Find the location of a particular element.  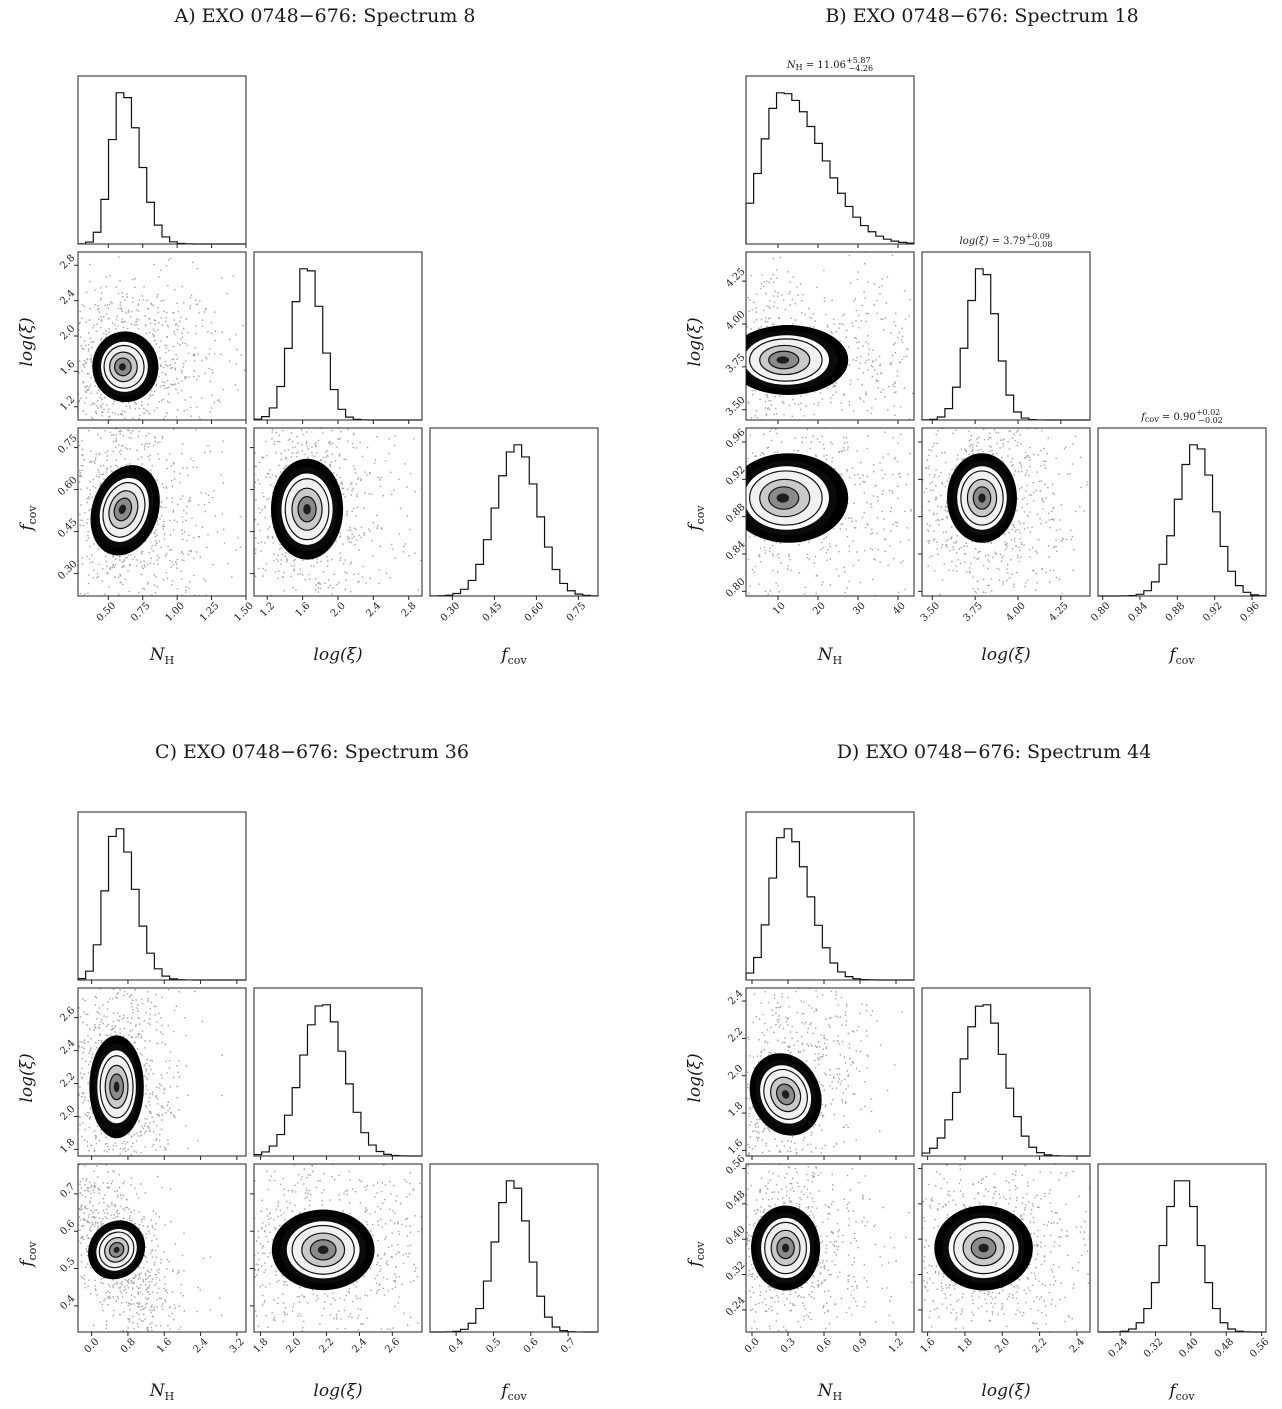

cell-2-2: 0.4 0.5 0.6 0.7 is located at coordinates (514, 1259).